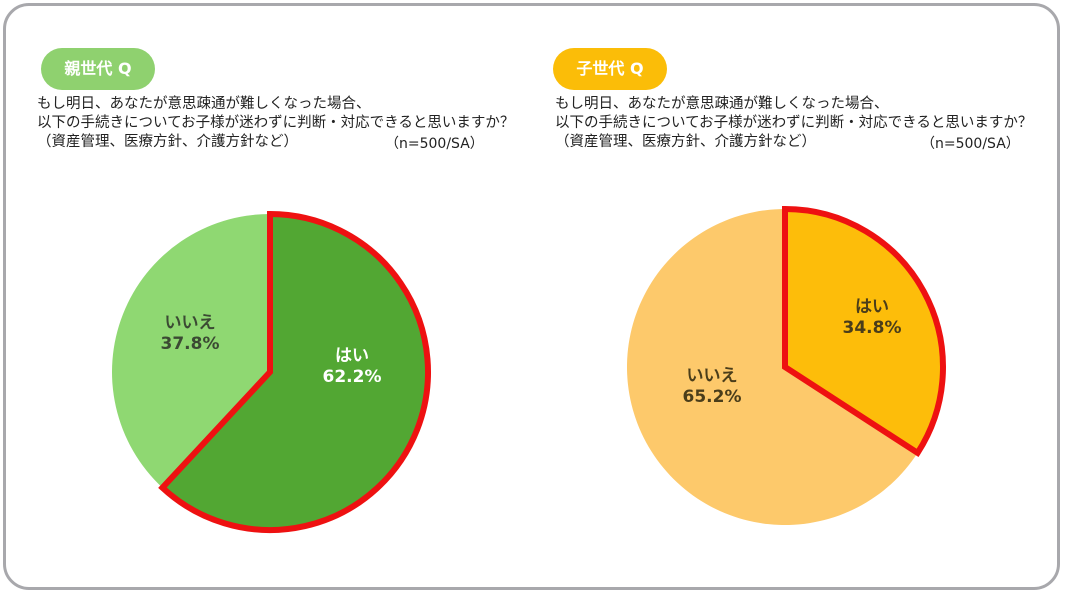 The width and height of the screenshot is (1066, 596). I want to click on child-no-label: いいえ 65.2%, so click(712, 386).